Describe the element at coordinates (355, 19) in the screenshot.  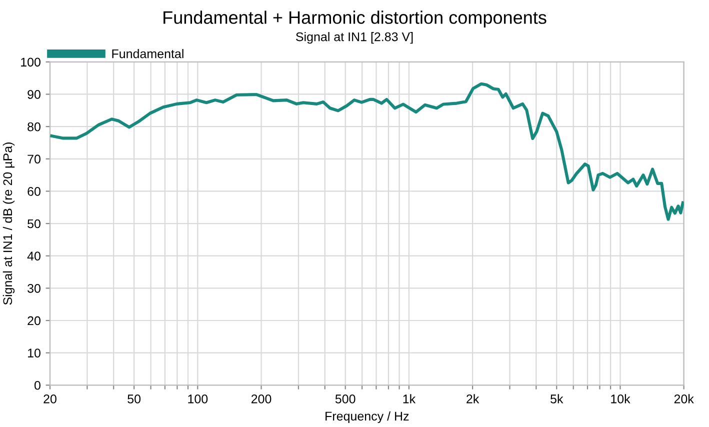
I see `chart-title: Fundamental + Harmonic distortion components` at that location.